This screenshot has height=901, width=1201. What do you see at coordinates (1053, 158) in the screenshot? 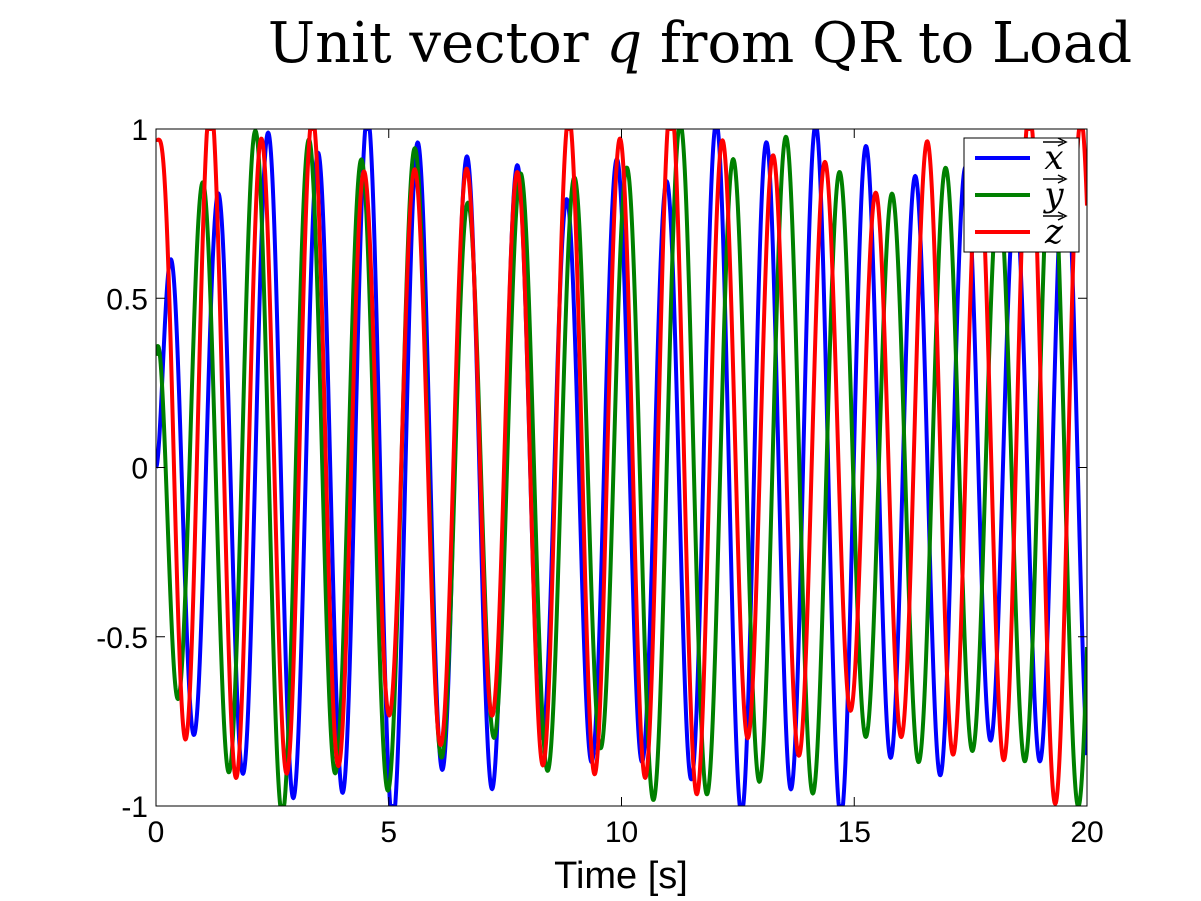
I see `legend-label-x: x` at bounding box center [1053, 158].